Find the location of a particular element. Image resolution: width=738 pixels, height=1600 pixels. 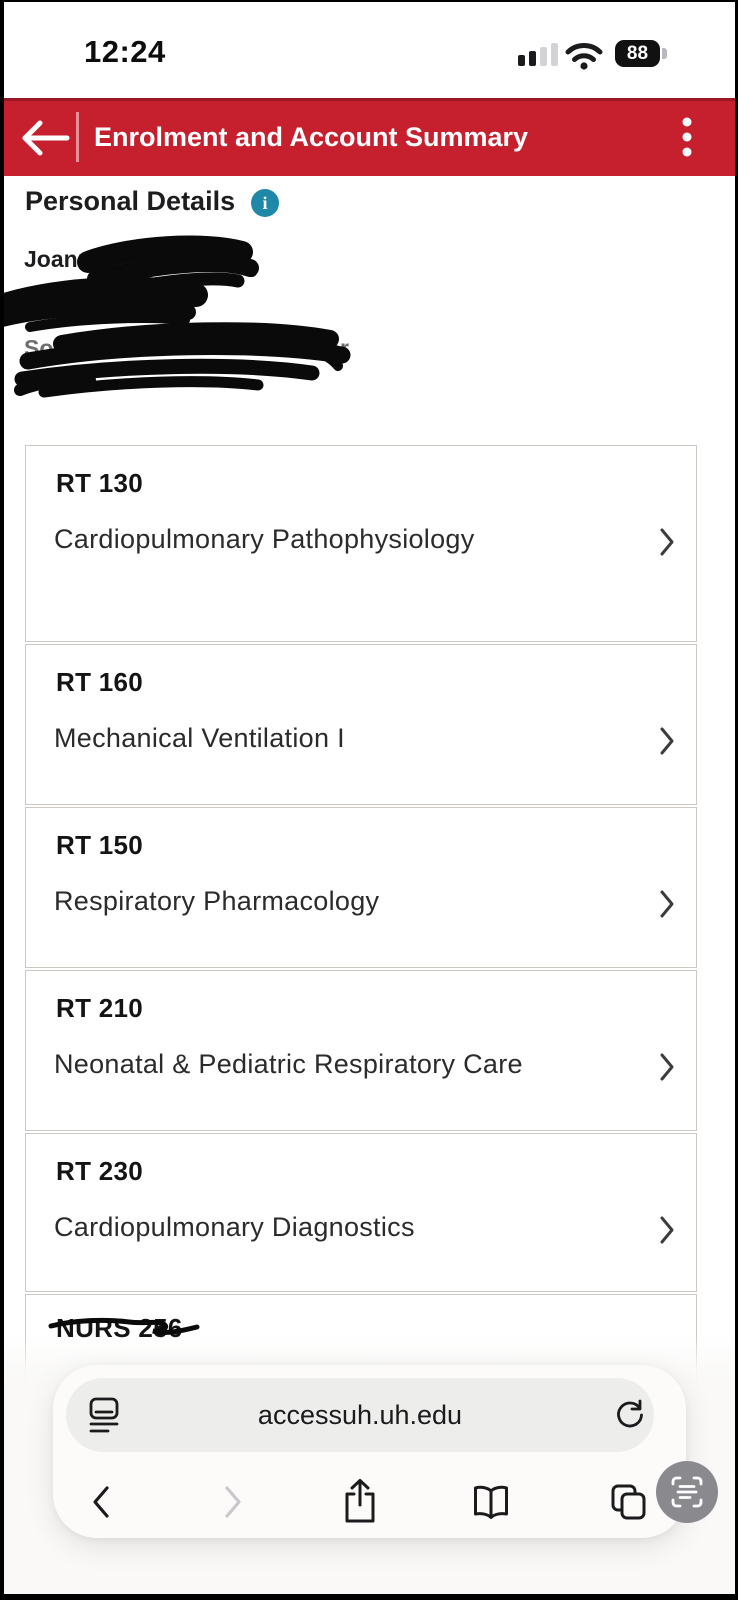

scan-text-button is located at coordinates (687, 1492).